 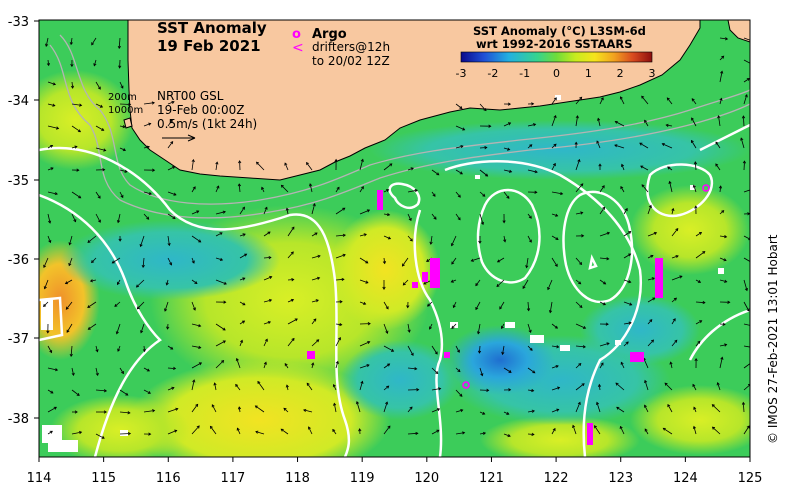 I want to click on x-tick-label: 123, so click(x=620, y=478).